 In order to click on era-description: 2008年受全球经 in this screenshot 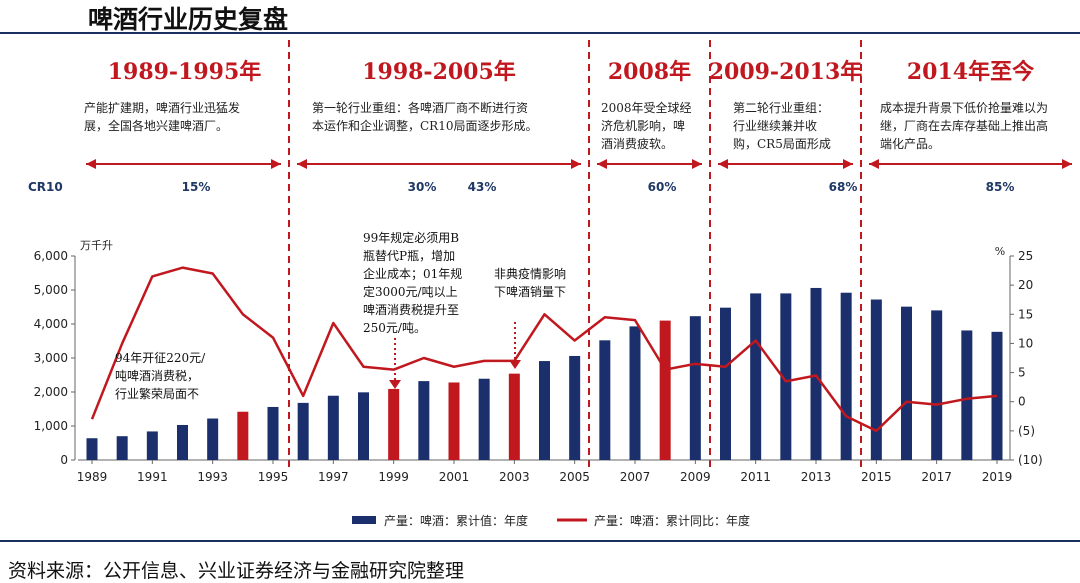, I will do `click(646, 107)`.